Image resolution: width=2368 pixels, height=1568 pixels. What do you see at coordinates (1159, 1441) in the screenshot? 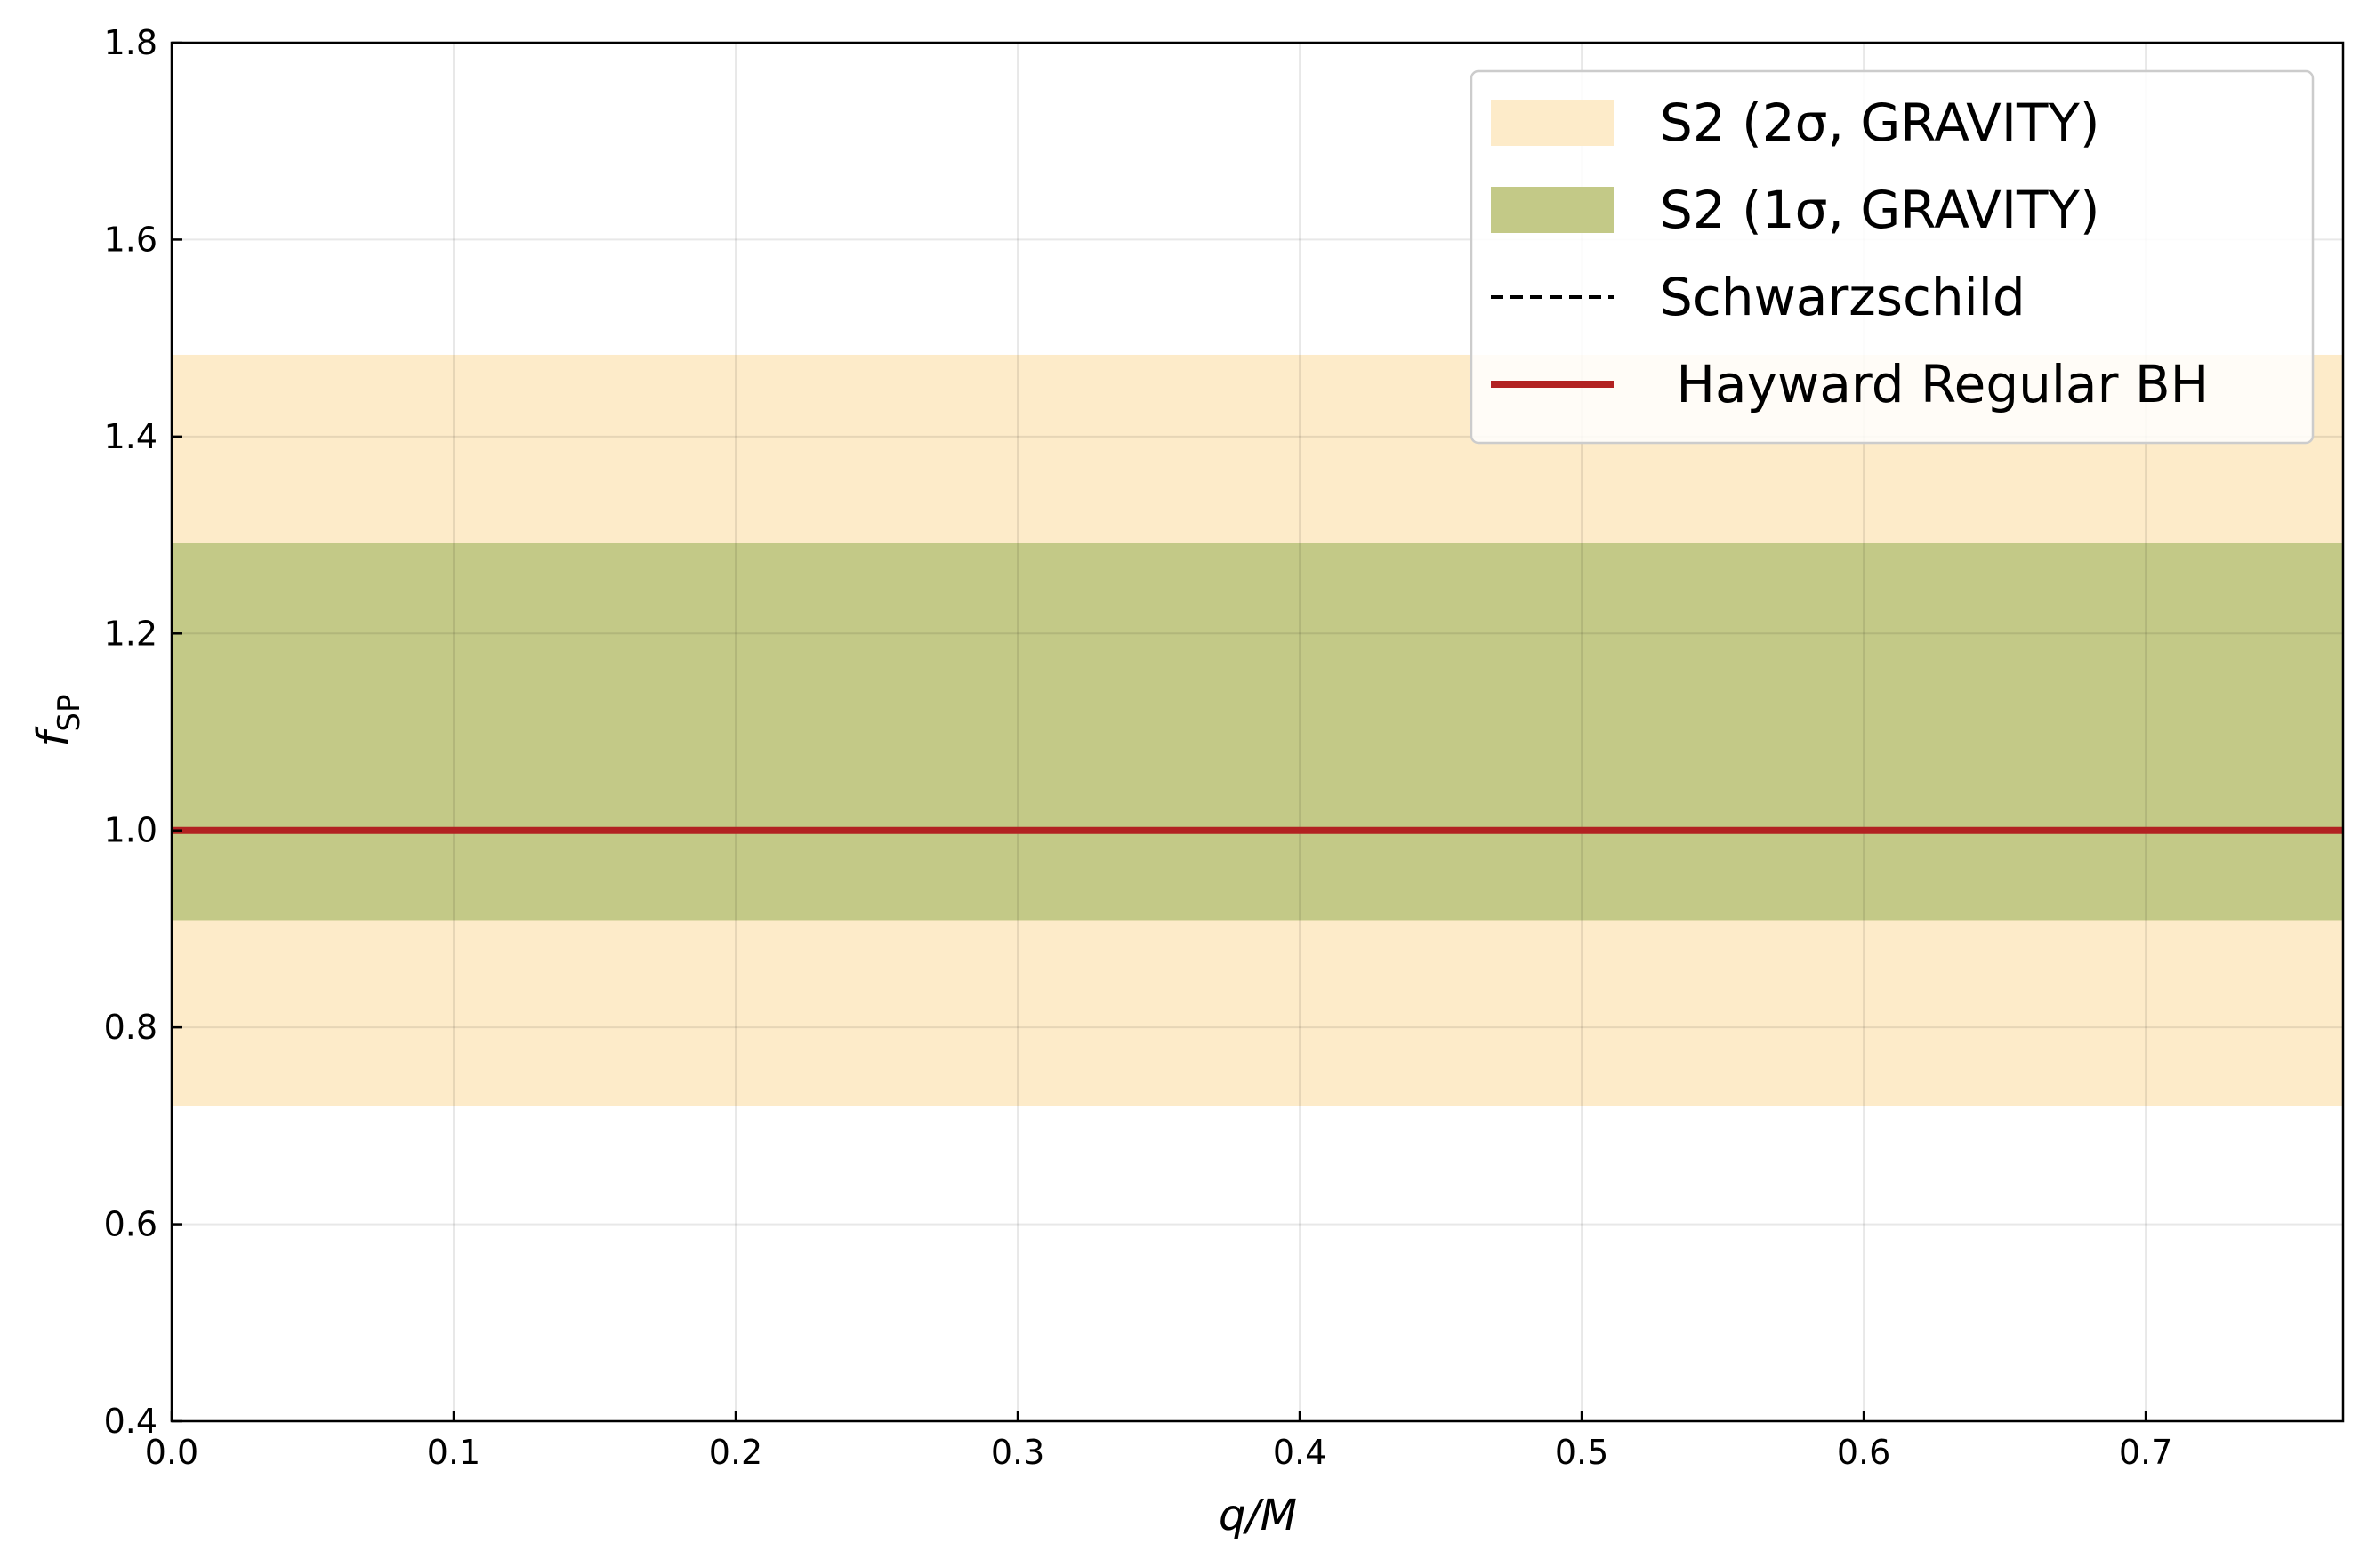
I see `x-axis-ticks: 0.0 0.1 0.2 0.3 0.4 0.5 0.6 0.7` at bounding box center [1159, 1441].